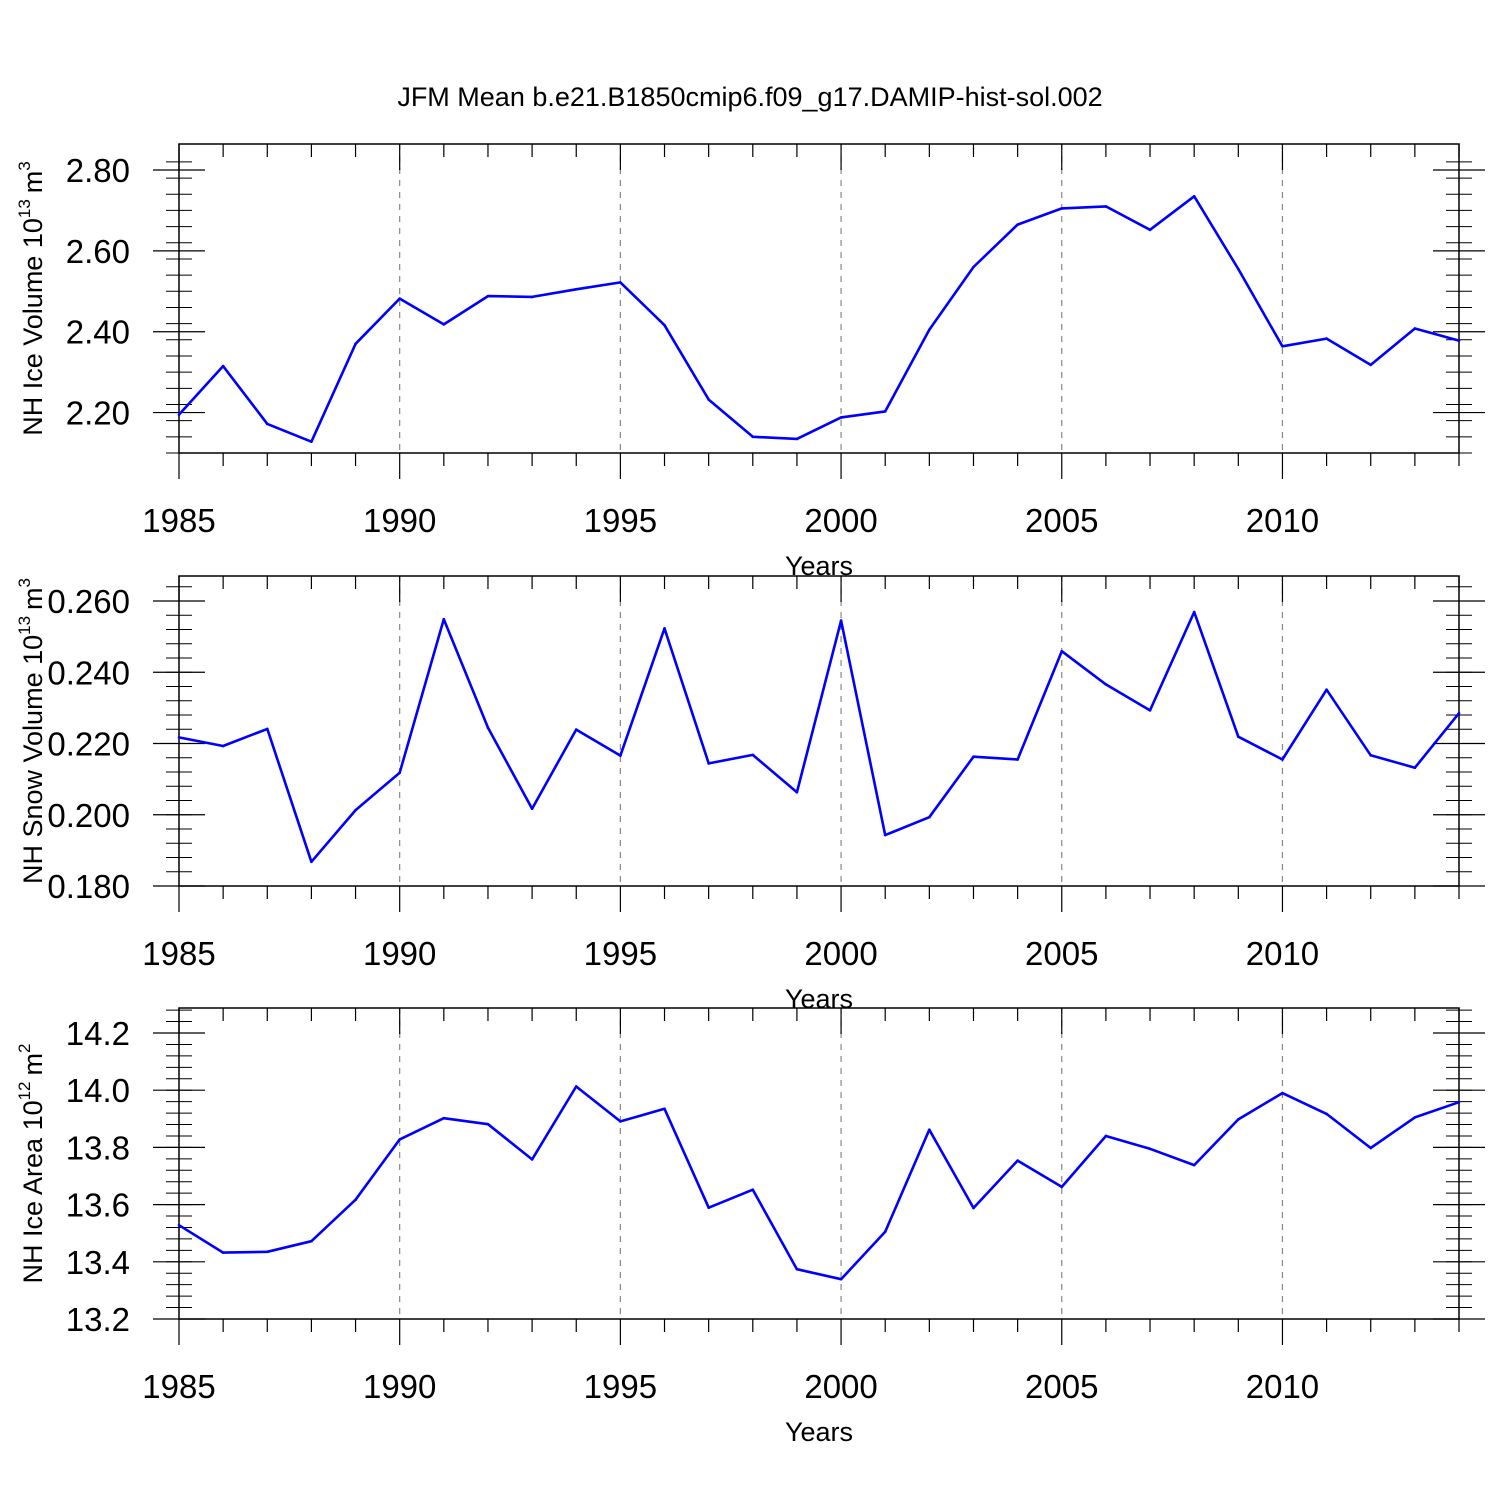 The height and width of the screenshot is (1500, 1500). Describe the element at coordinates (33, 759) in the screenshot. I see `y-axis-label-text: NH Snow Volume 10` at that location.